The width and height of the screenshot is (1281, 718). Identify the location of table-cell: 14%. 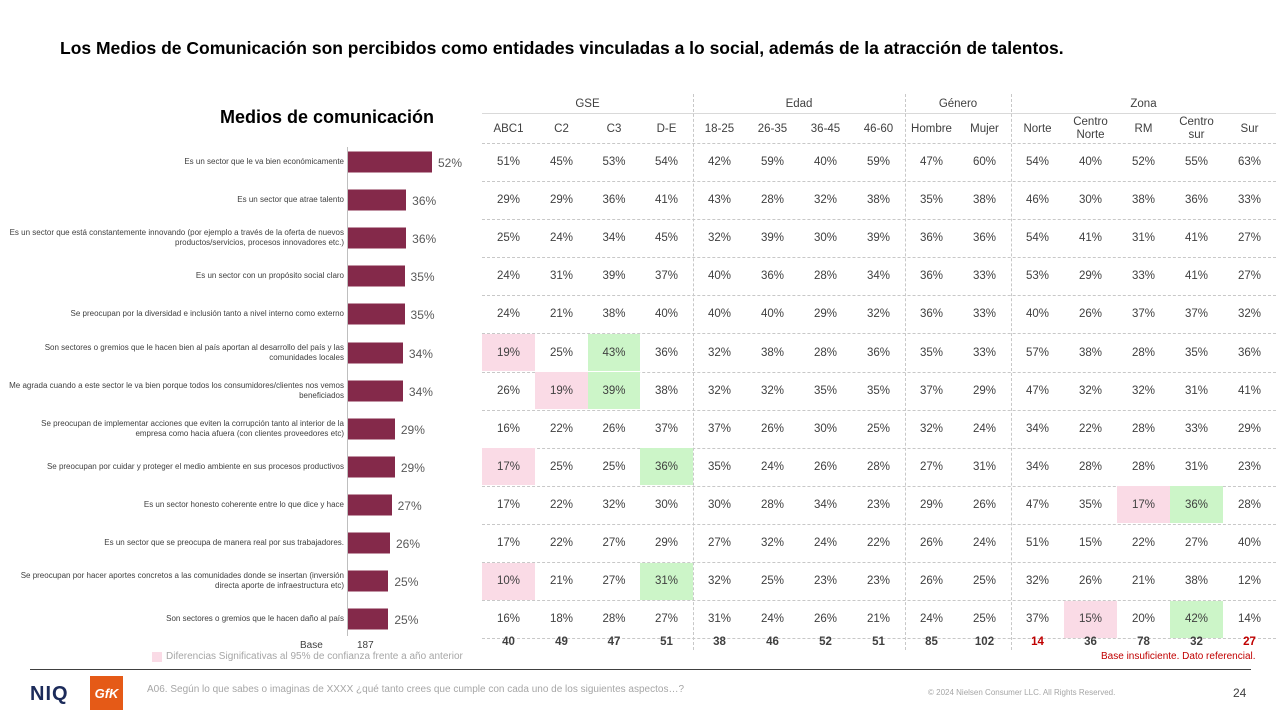
(1249, 619).